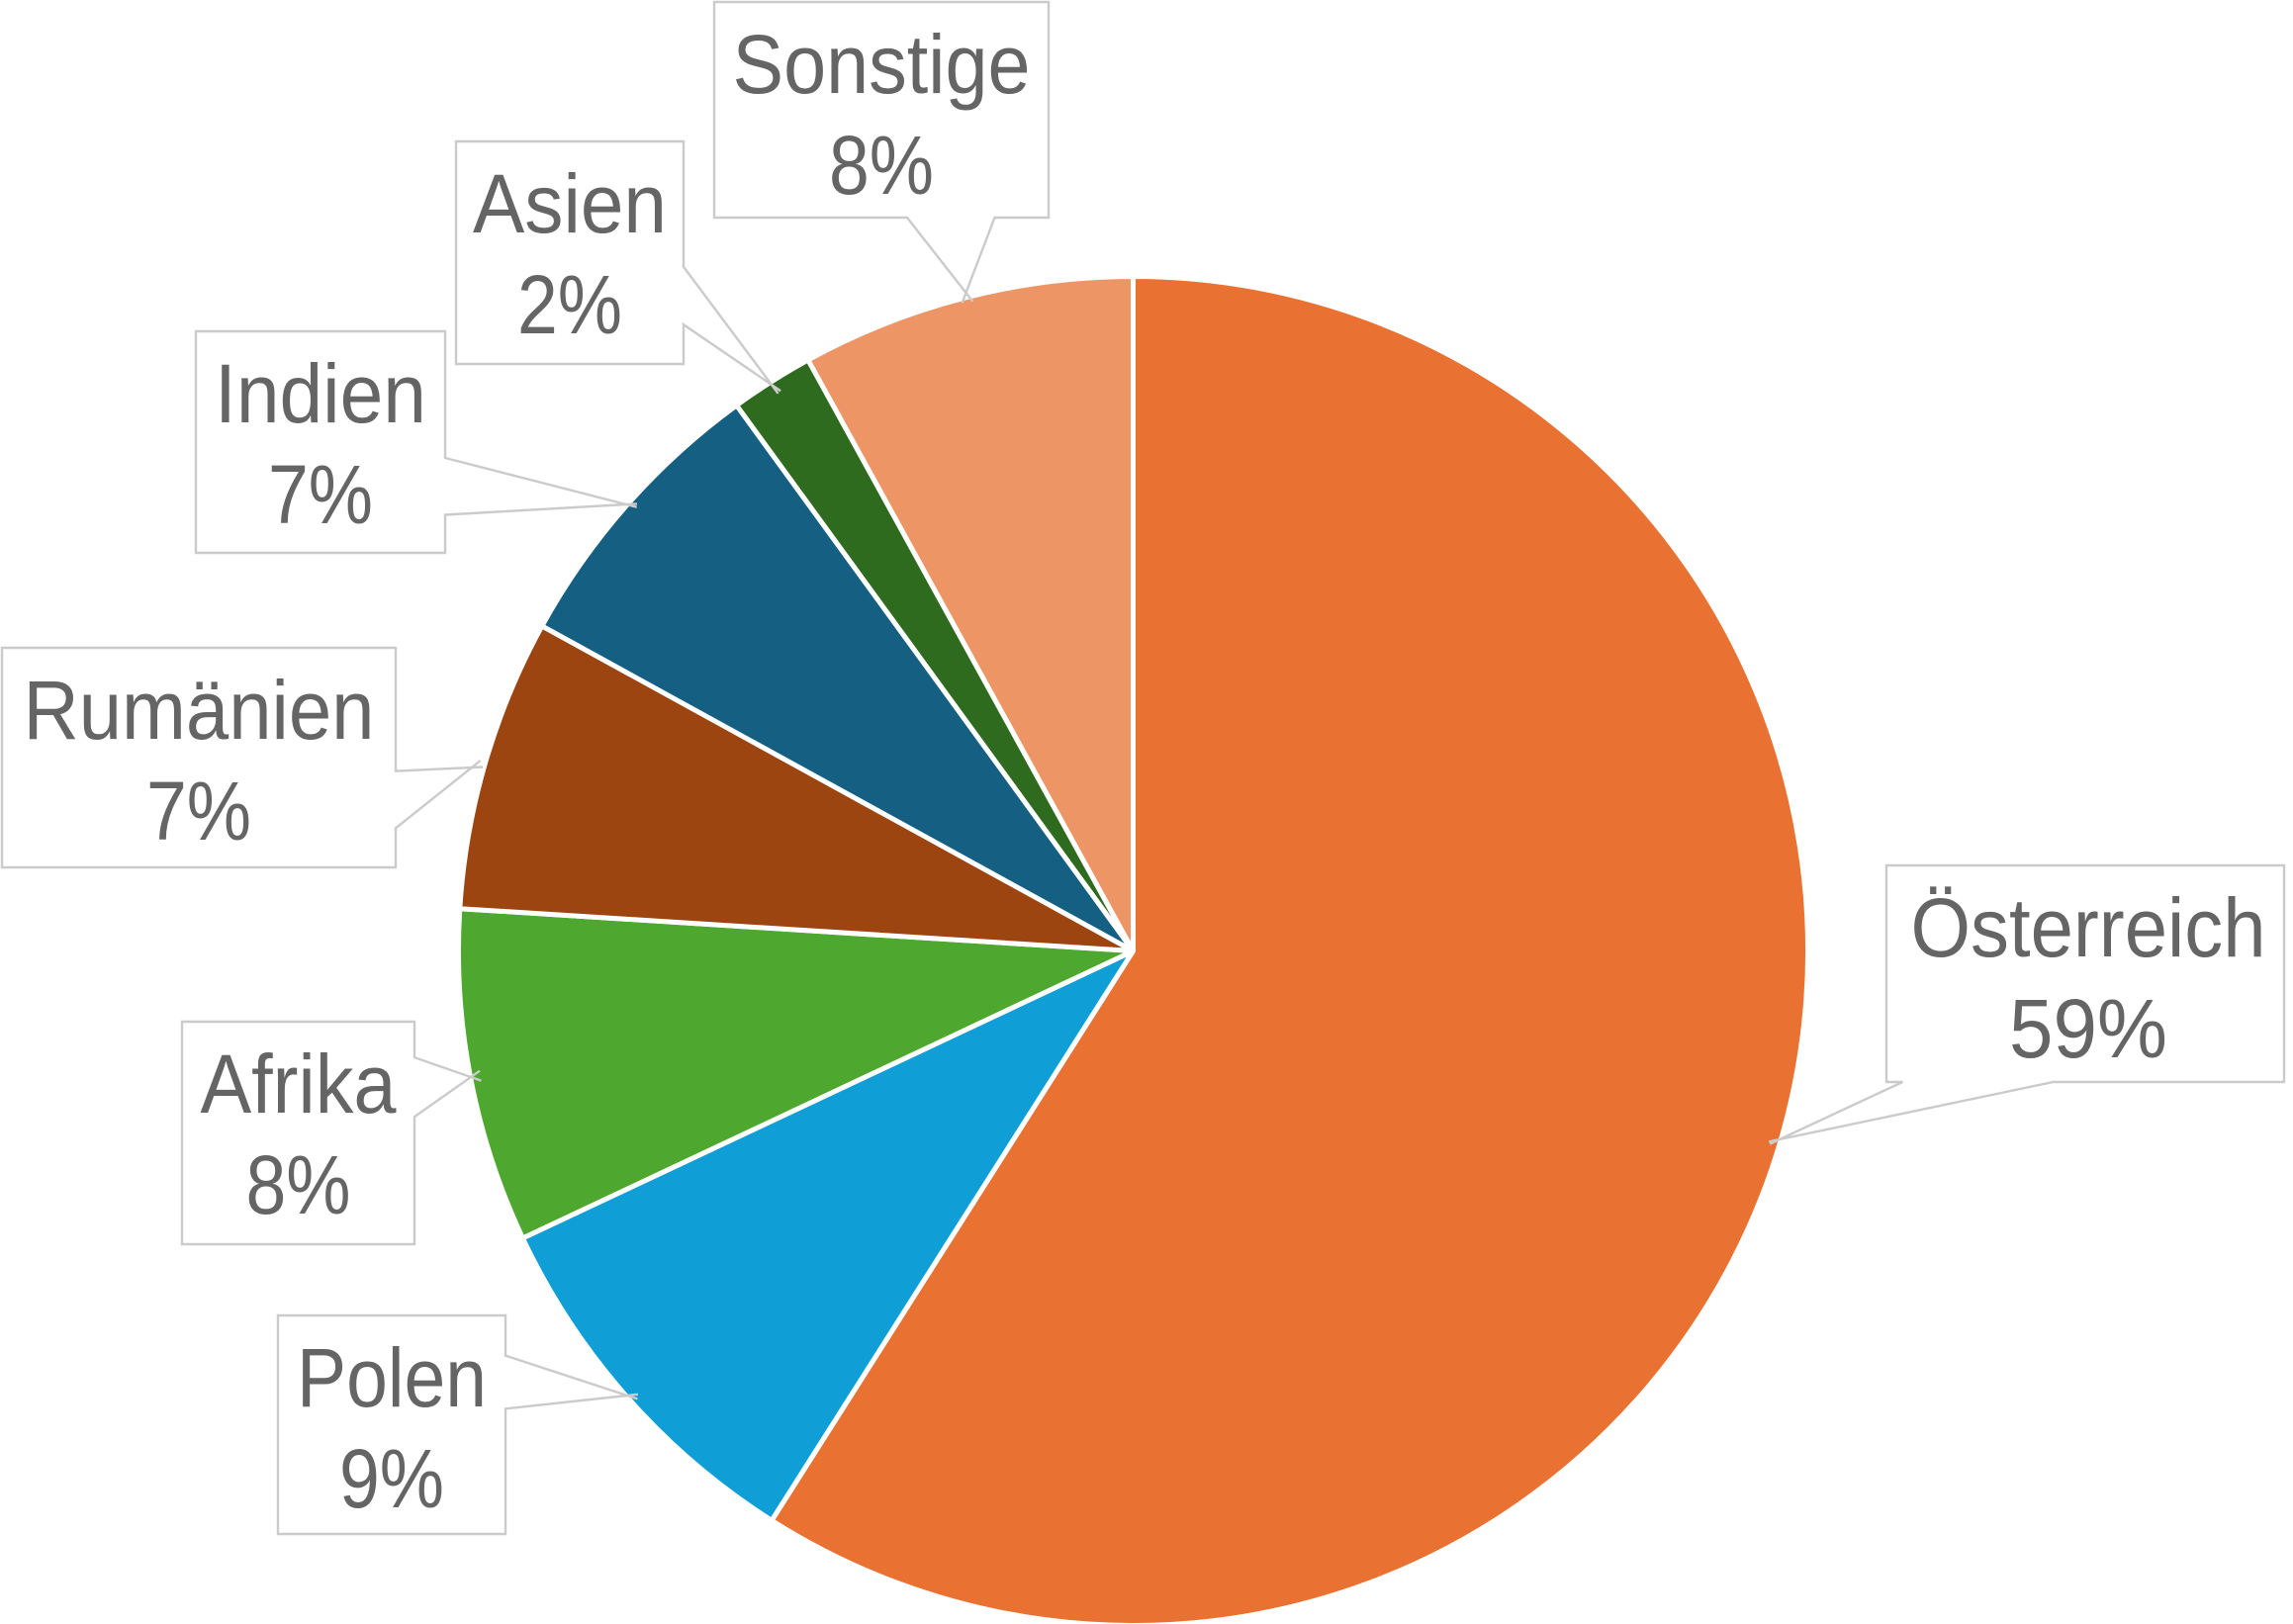 Image resolution: width=2293 pixels, height=1624 pixels. I want to click on svg-text: Afrika, so click(299, 1084).